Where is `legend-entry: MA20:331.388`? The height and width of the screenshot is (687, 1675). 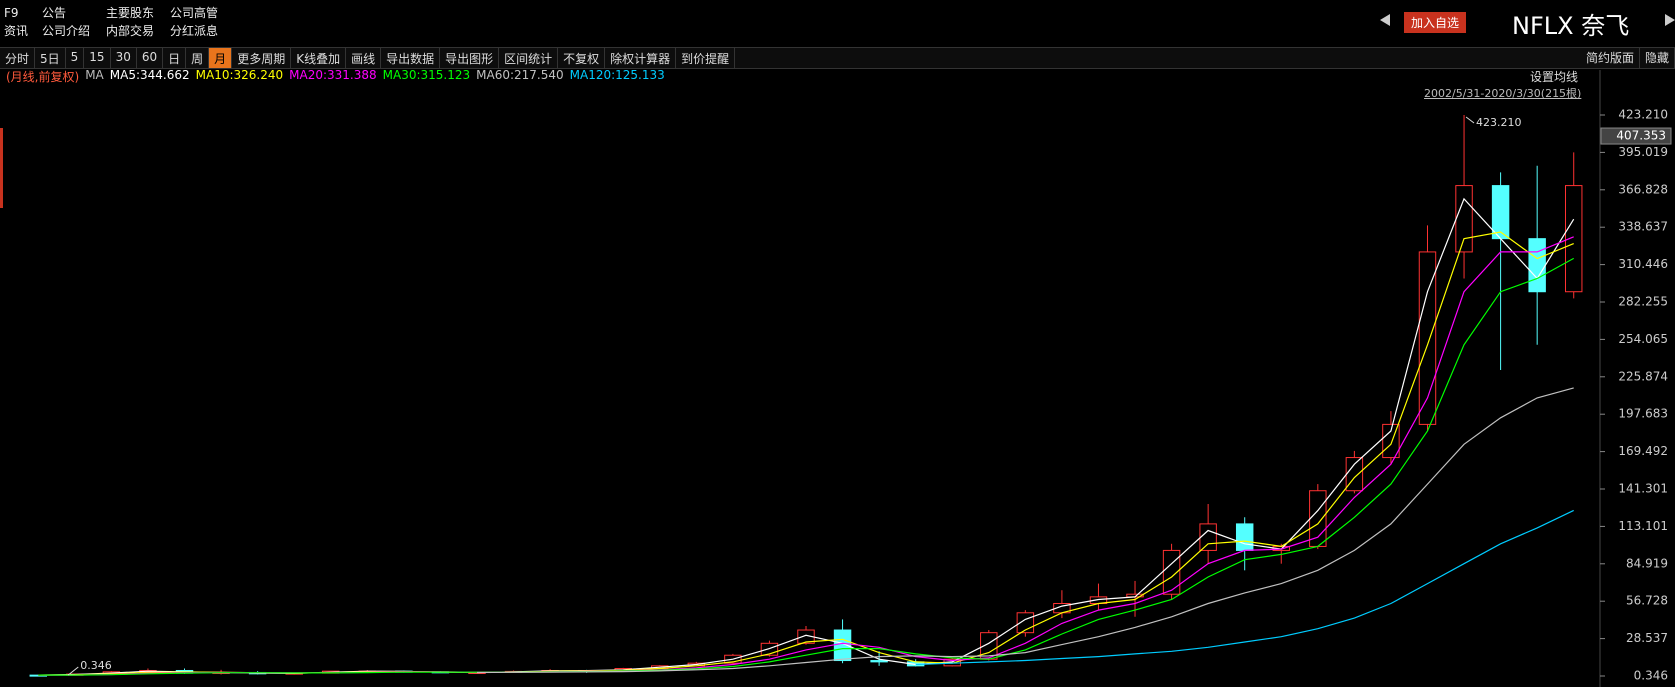 legend-entry: MA20:331.388 is located at coordinates (333, 75).